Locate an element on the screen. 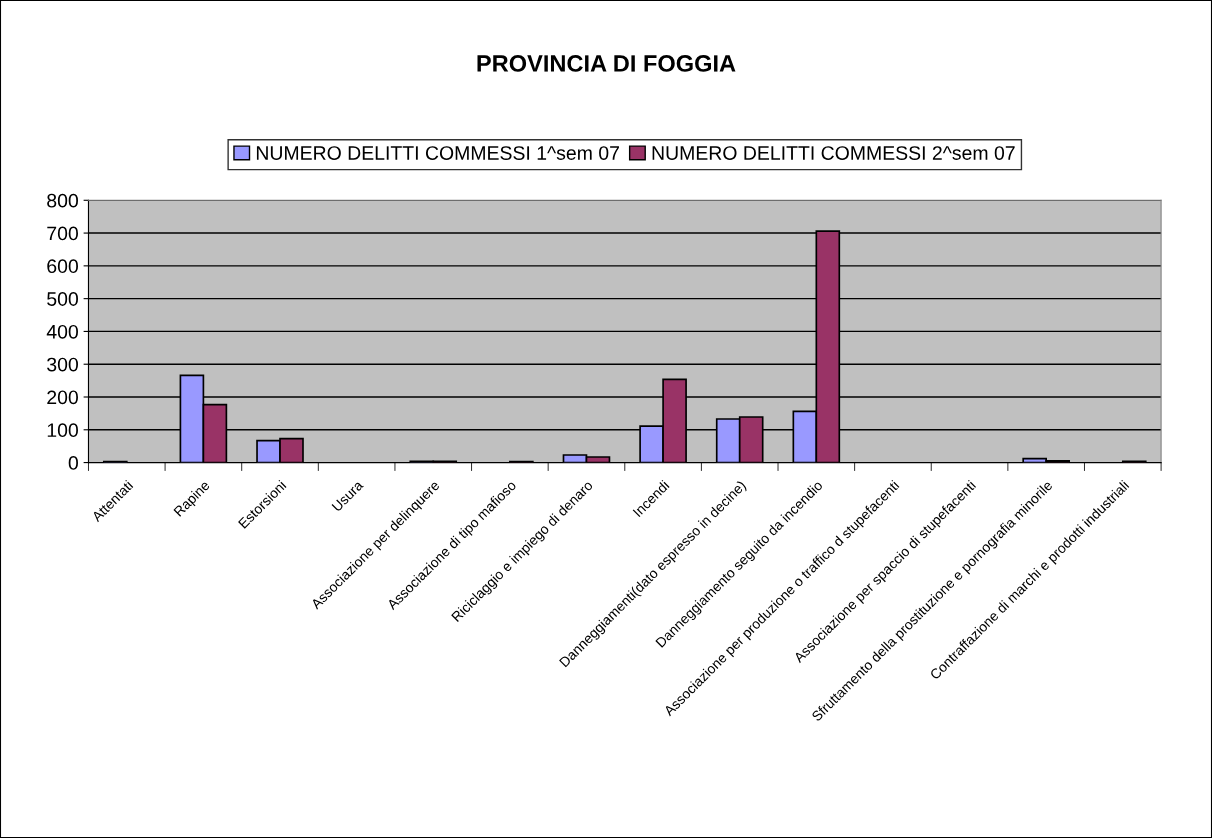 The image size is (1212, 838). y-tick-label: 700 is located at coordinates (62, 233).